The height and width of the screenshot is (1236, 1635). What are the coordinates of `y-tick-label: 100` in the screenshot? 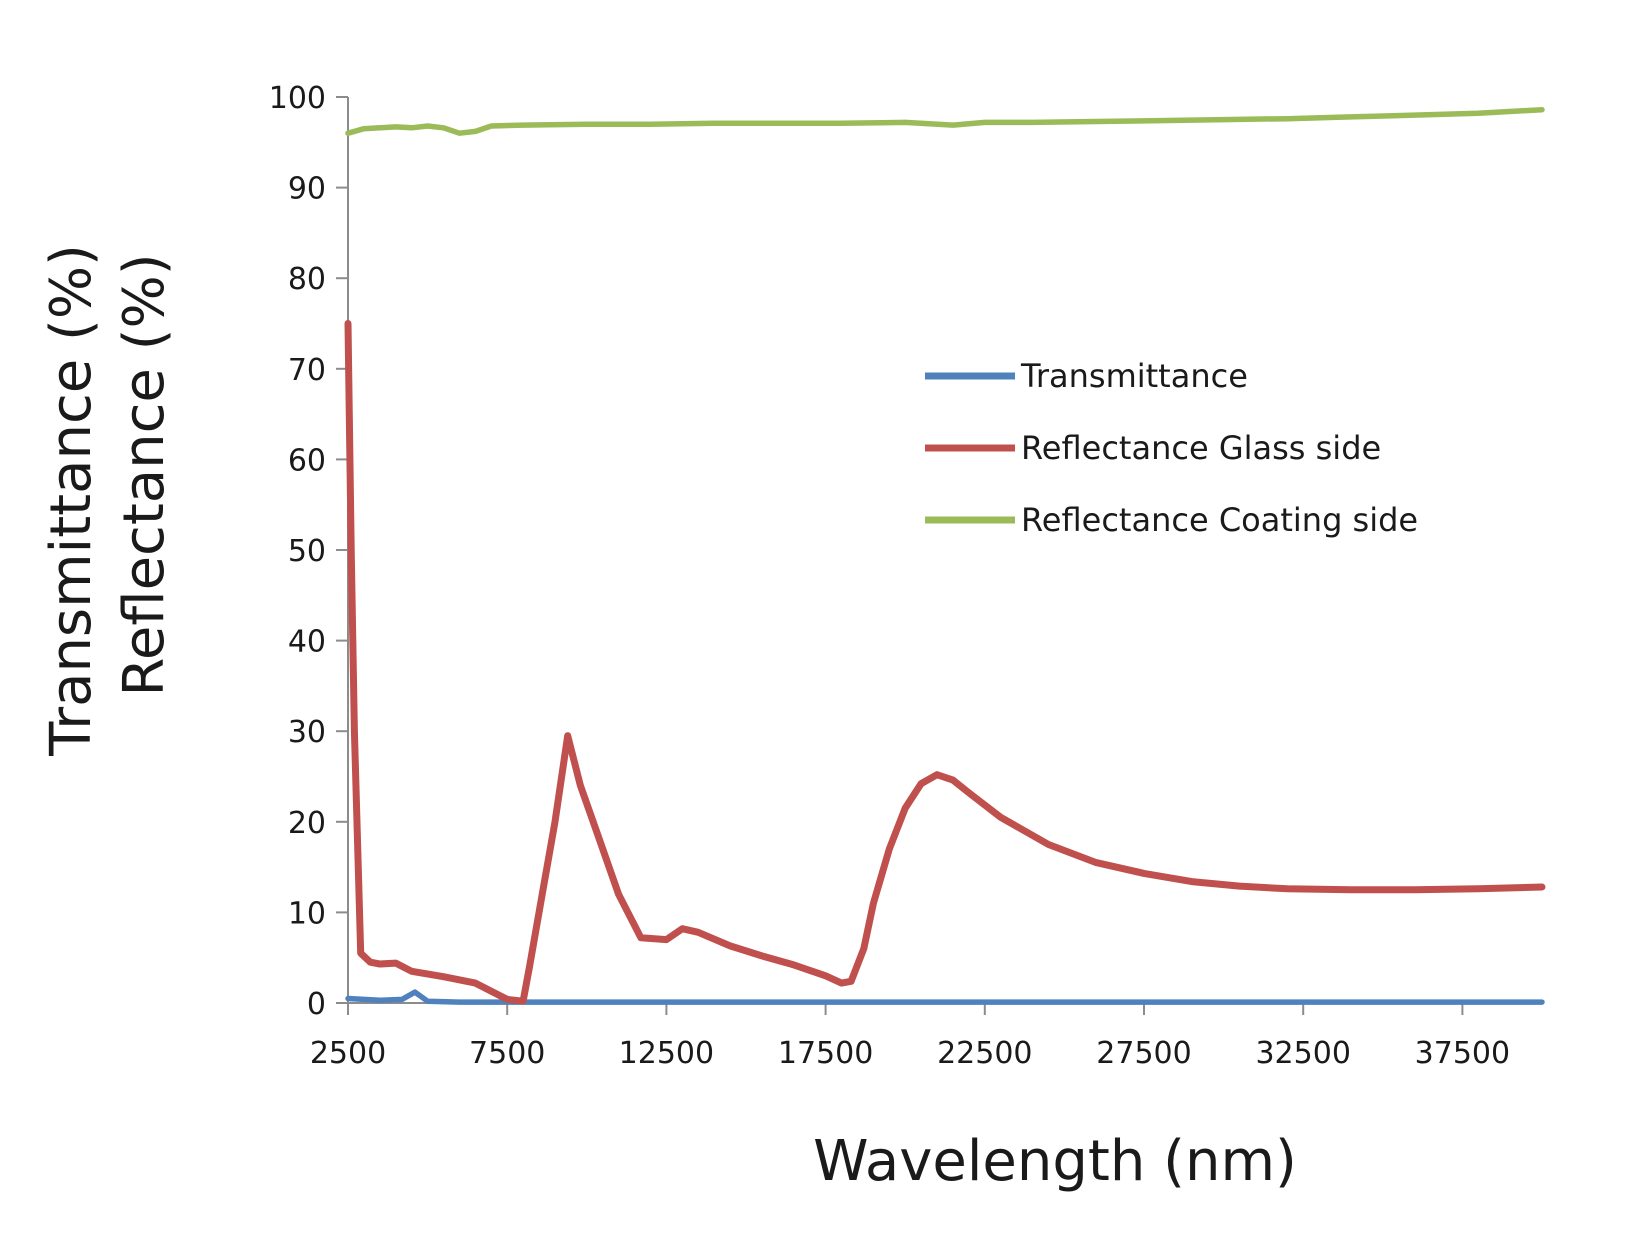 It's located at (297, 98).